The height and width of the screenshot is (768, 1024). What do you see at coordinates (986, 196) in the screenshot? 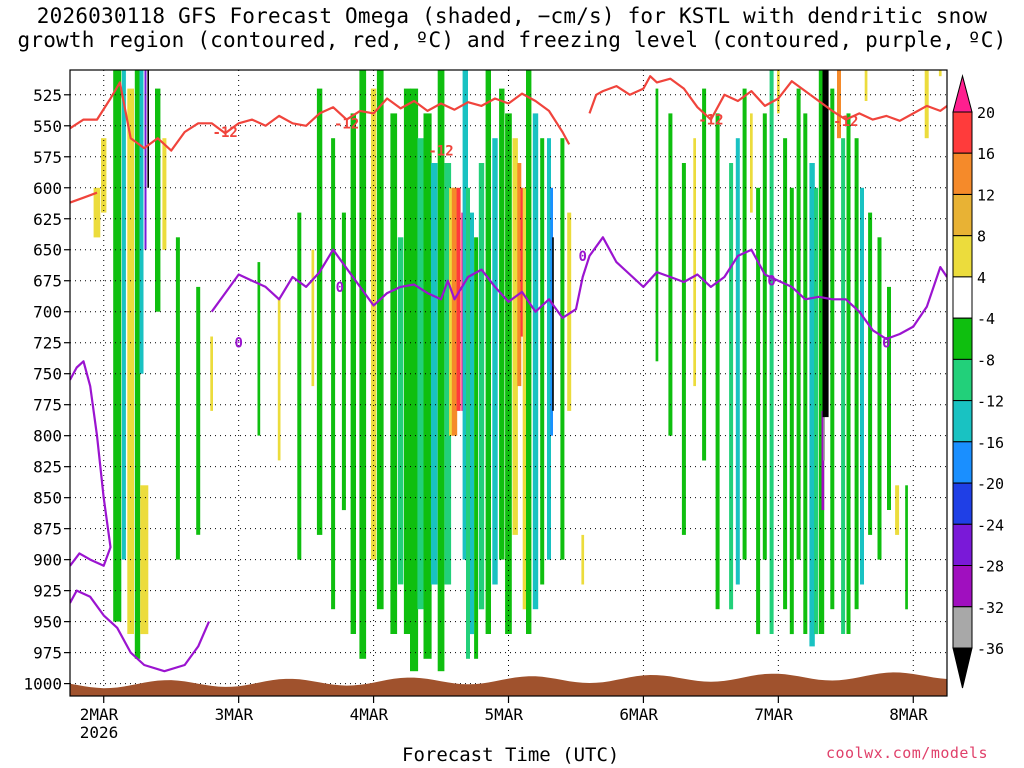
I see `colorbar-label: 12` at bounding box center [986, 196].